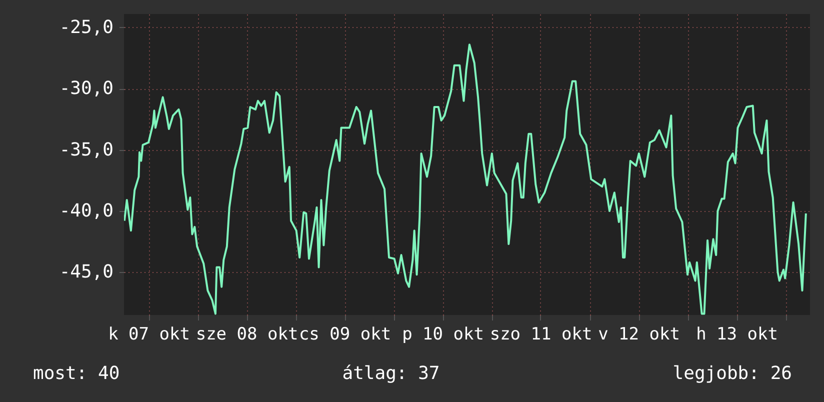 This screenshot has width=824, height=402. Describe the element at coordinates (76, 373) in the screenshot. I see `text: most: 40` at that location.